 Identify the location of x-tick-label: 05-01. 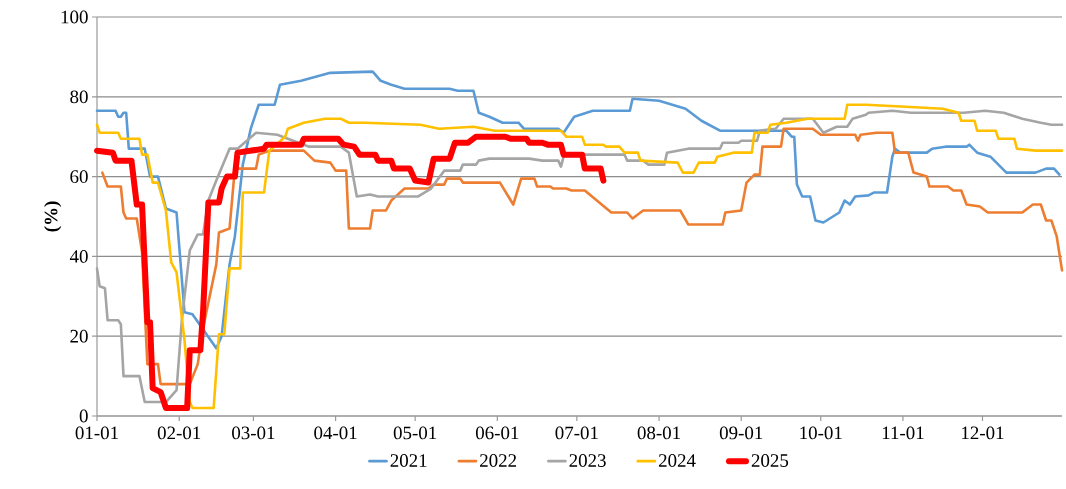
(415, 433).